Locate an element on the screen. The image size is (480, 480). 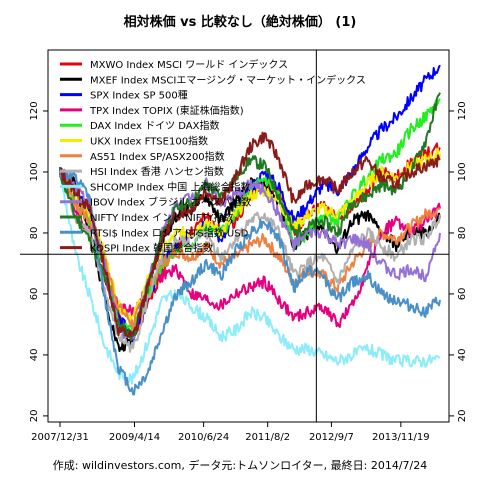
y-tick-label-right: 20 is located at coordinates (462, 416).